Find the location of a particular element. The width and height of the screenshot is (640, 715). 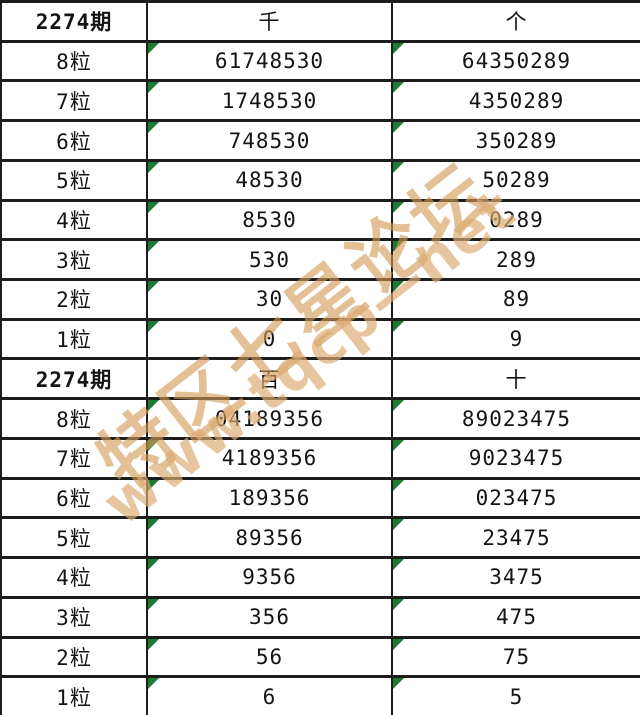

cell-value: 75 is located at coordinates (516, 656).